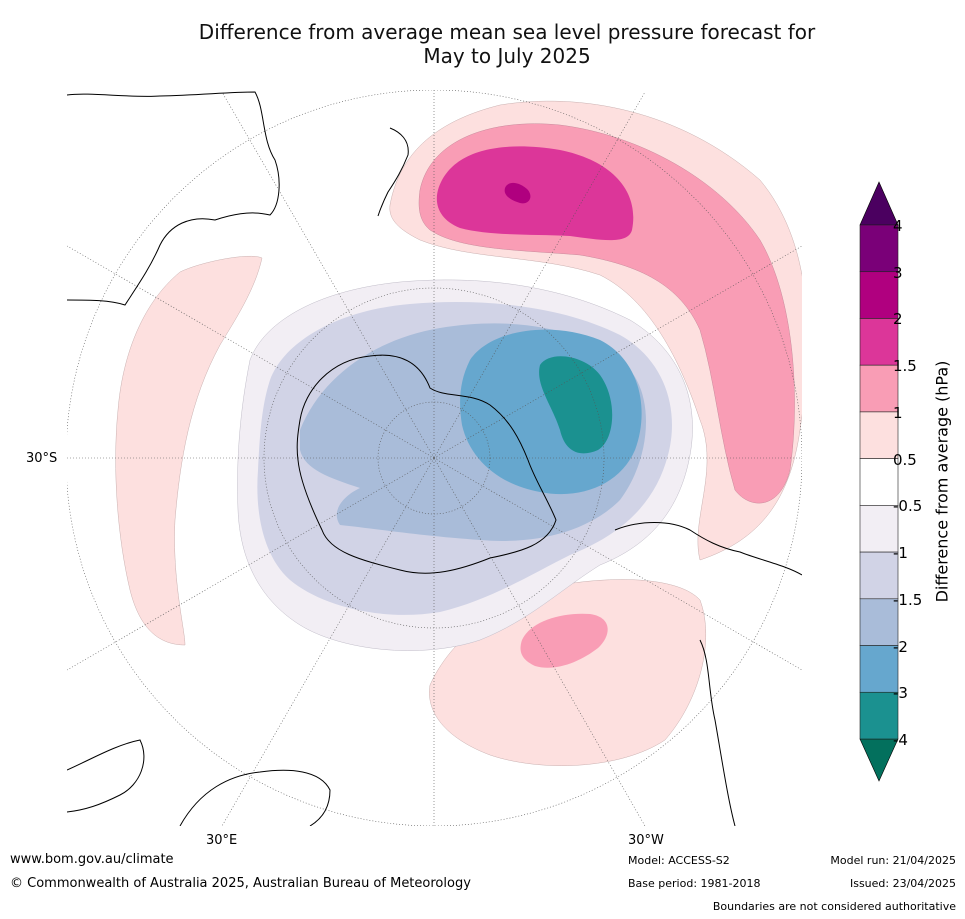 The image size is (965, 919). What do you see at coordinates (222, 840) in the screenshot?
I see `longitude-label-30e: 30°E` at bounding box center [222, 840].